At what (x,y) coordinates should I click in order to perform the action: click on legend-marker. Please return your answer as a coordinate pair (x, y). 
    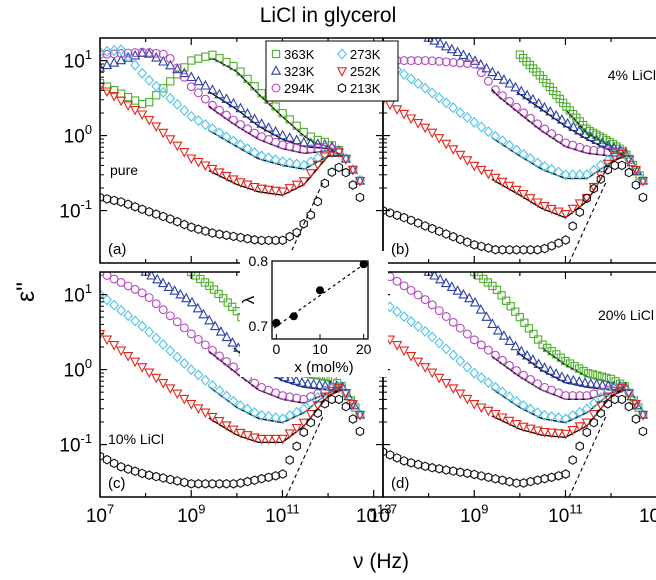
    Looking at the image, I should click on (276, 70).